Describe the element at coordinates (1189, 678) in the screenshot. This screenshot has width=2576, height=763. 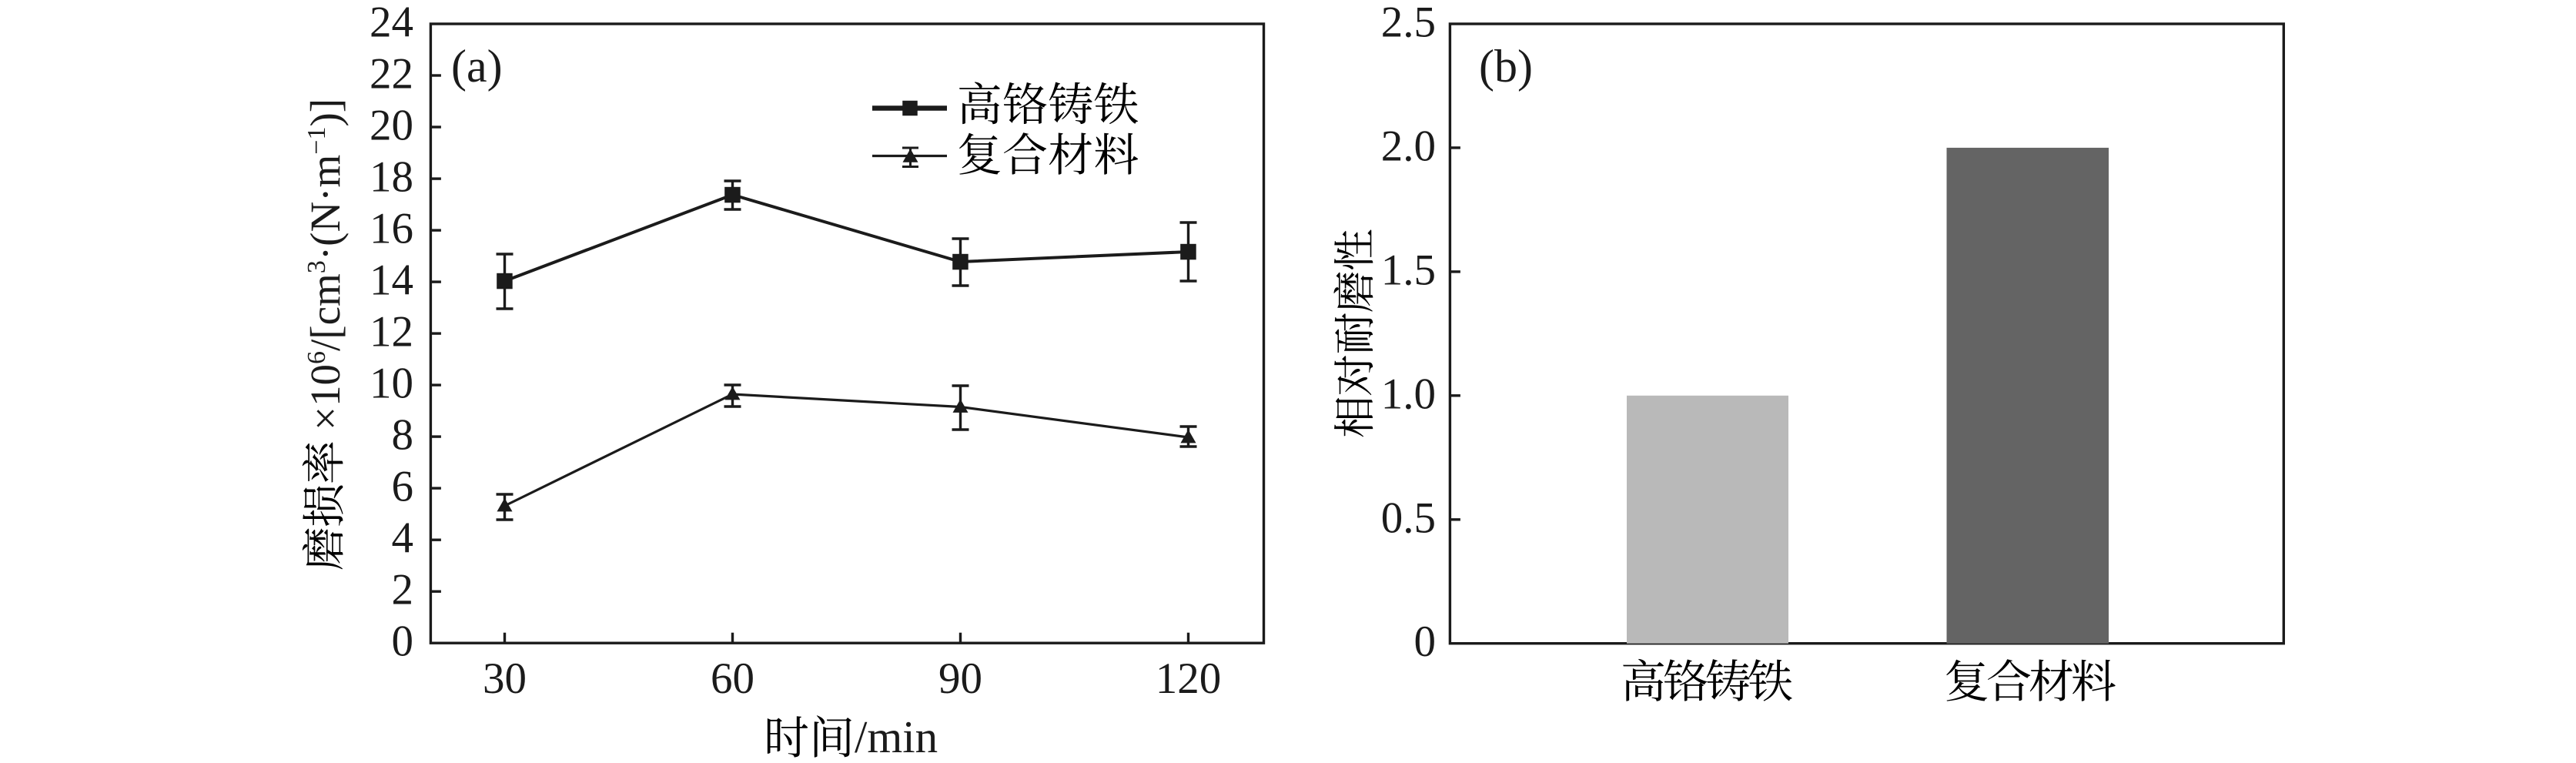
I see `svg-text: 120` at that location.